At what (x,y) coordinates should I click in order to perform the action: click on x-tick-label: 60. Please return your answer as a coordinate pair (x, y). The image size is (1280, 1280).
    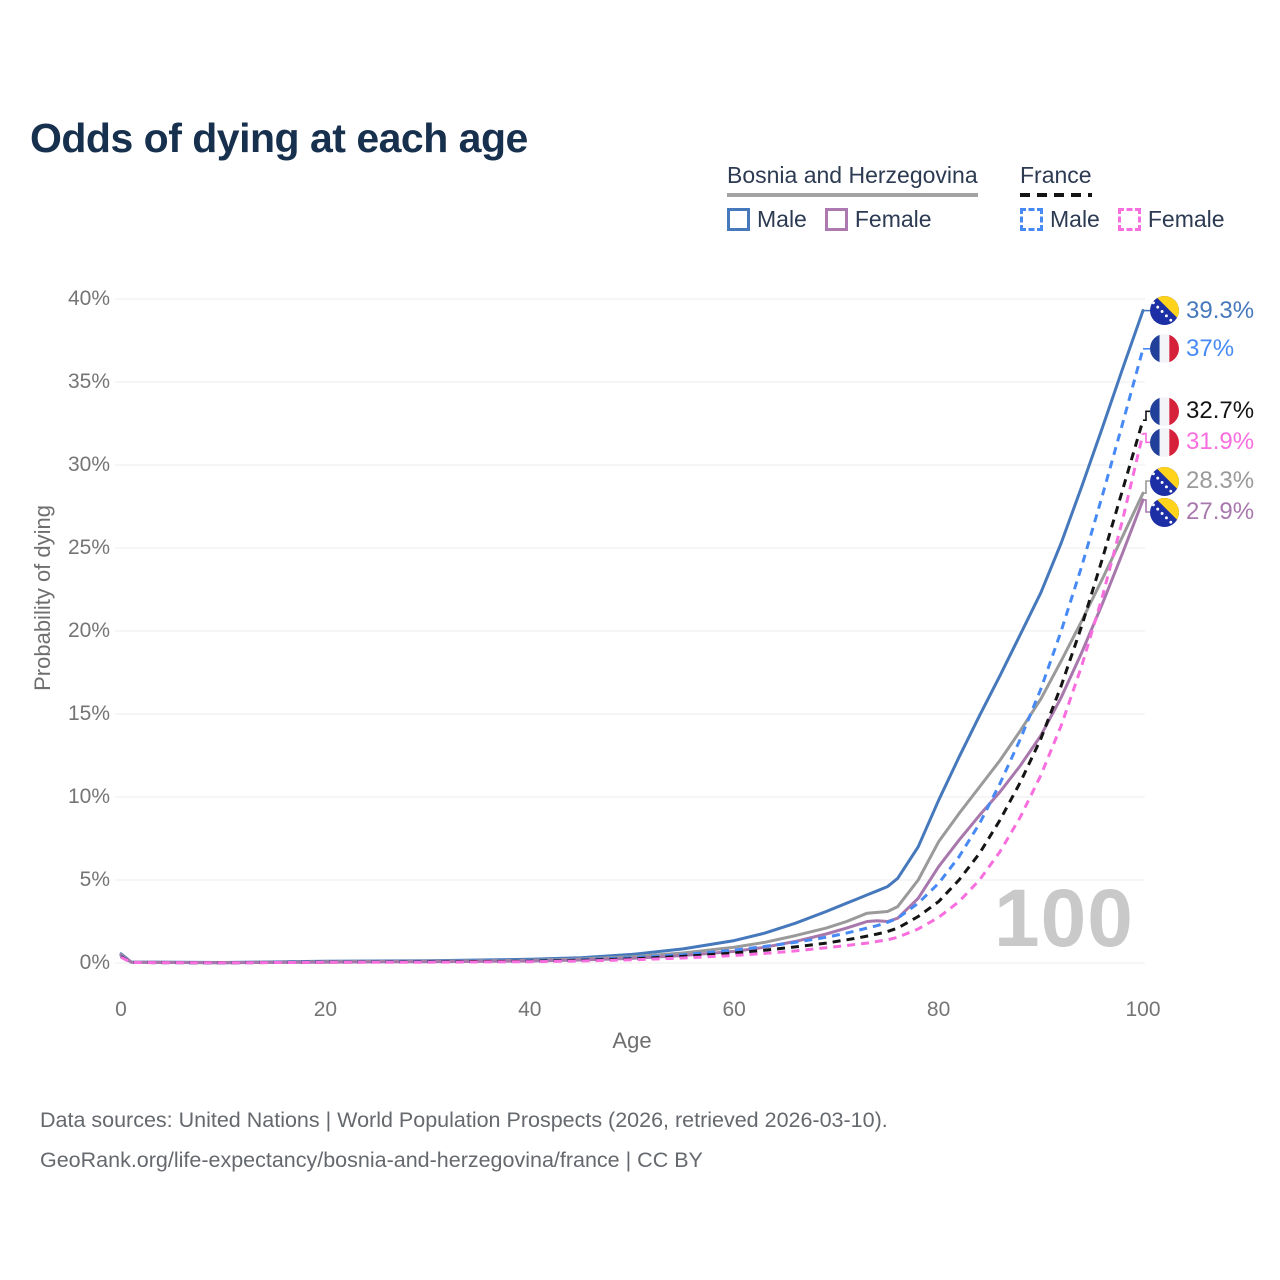
    Looking at the image, I should click on (734, 1009).